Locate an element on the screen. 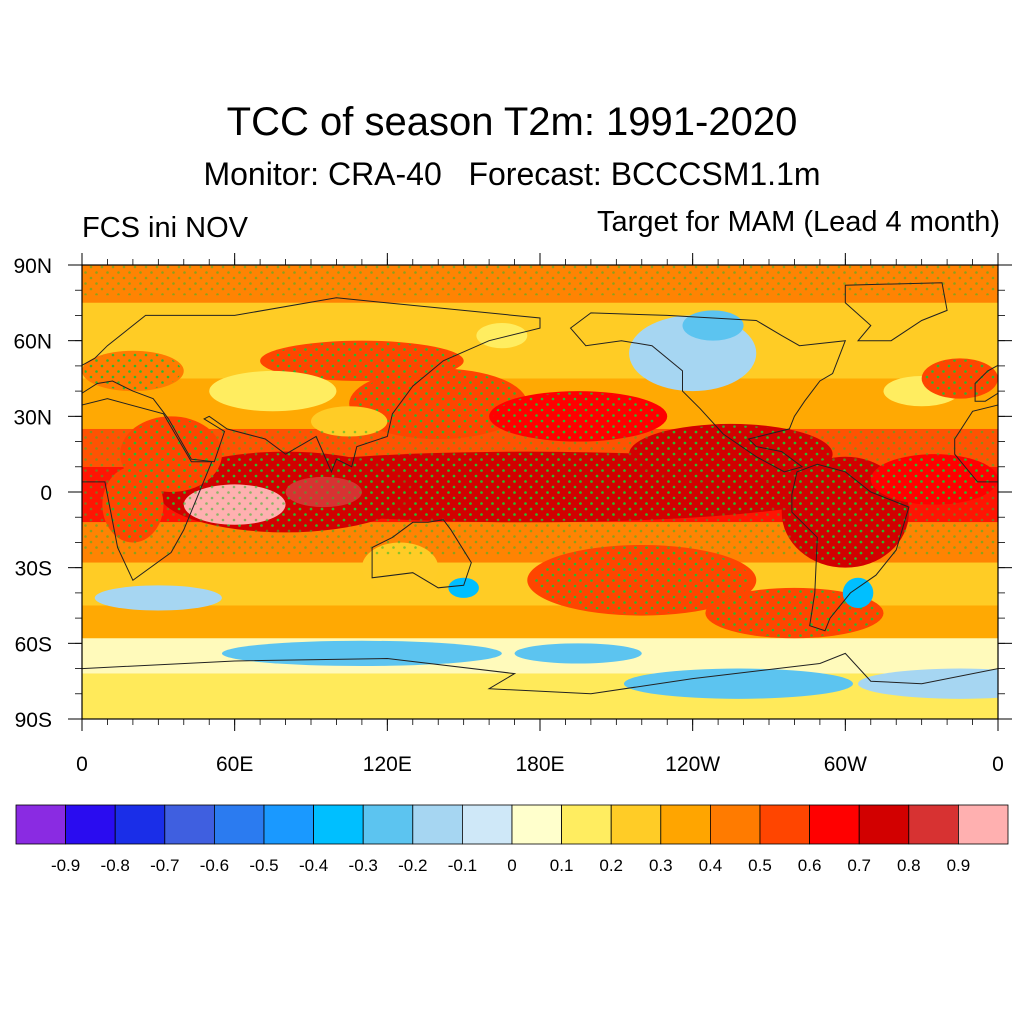 This screenshot has height=1024, width=1024. lat-tick-label: 60N is located at coordinates (32, 342).